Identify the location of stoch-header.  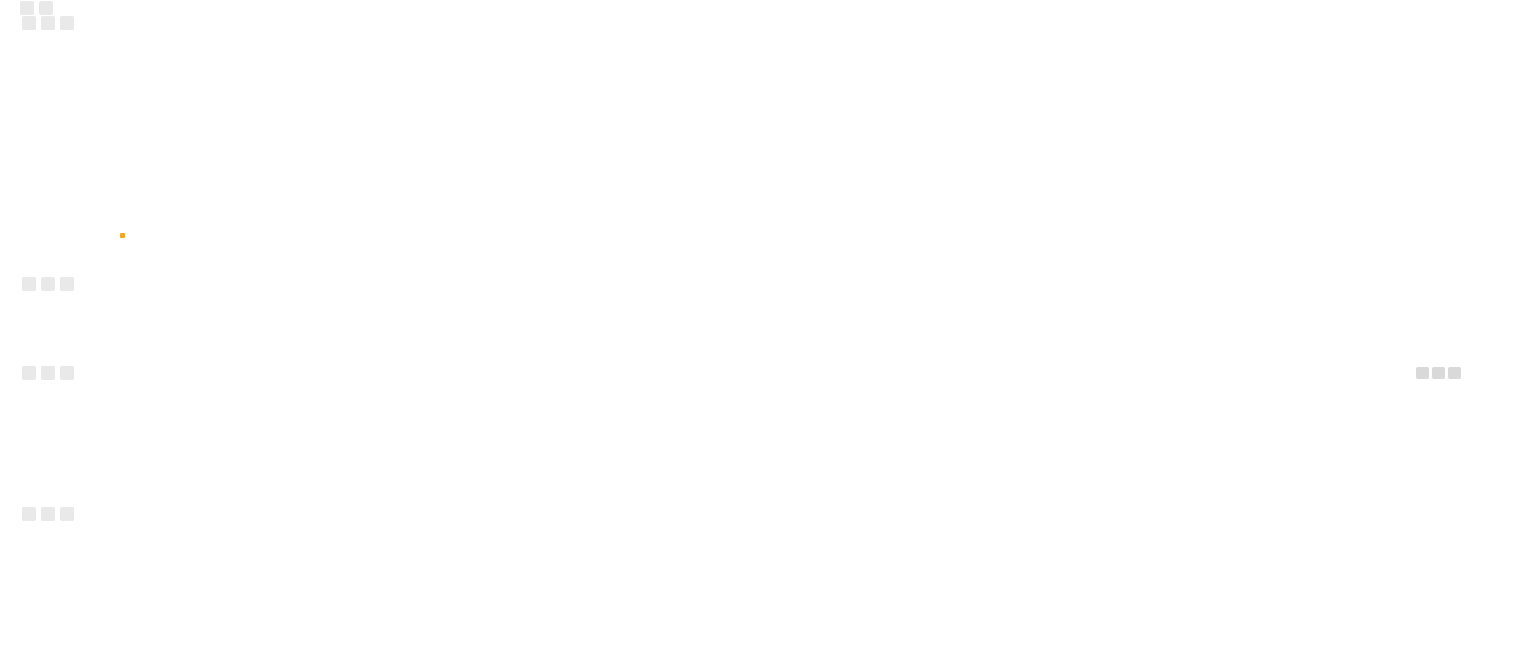
(48, 373).